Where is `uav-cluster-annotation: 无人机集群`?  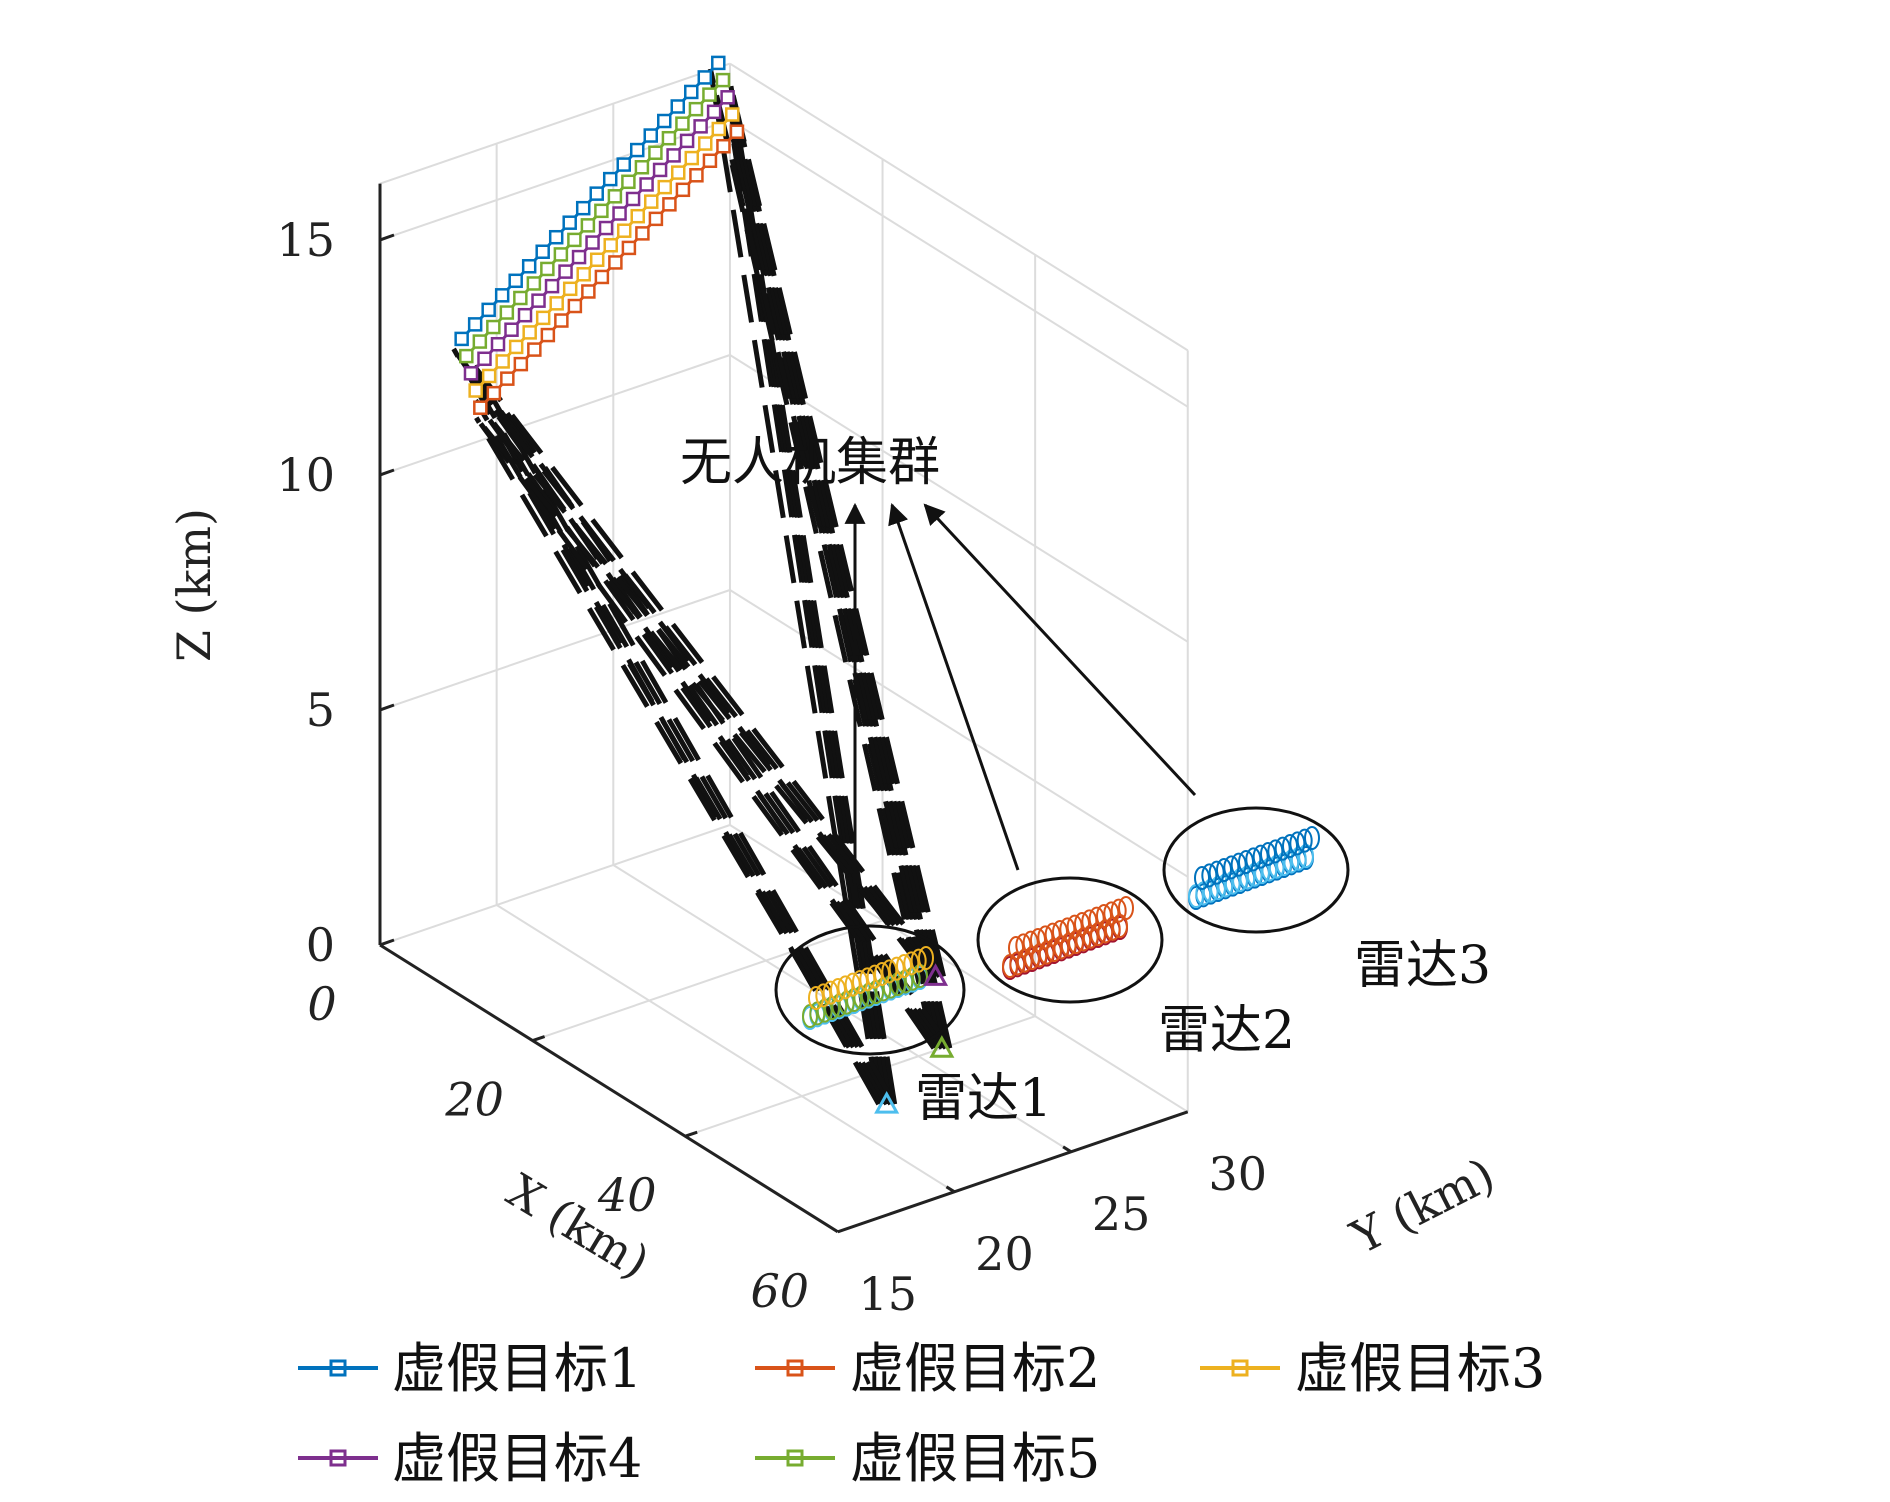
uav-cluster-annotation: 无人机集群 is located at coordinates (810, 463).